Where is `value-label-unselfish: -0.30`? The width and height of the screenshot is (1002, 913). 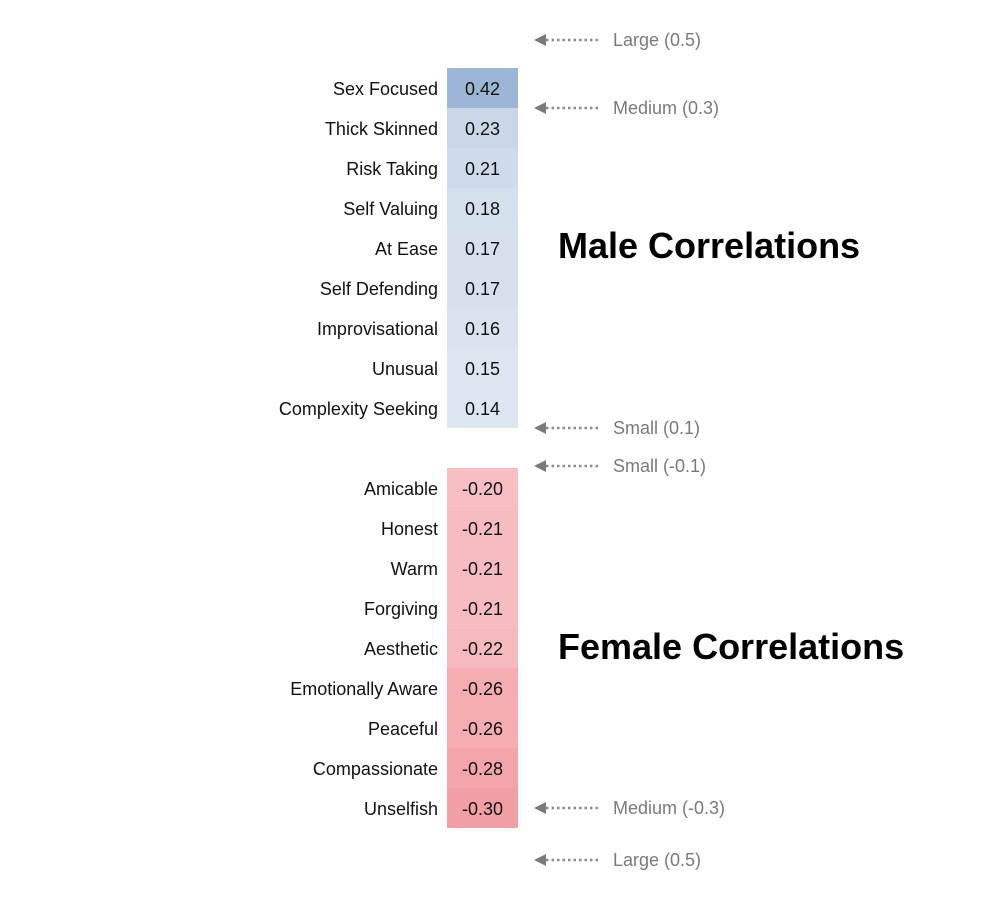
value-label-unselfish: -0.30 is located at coordinates (482, 809).